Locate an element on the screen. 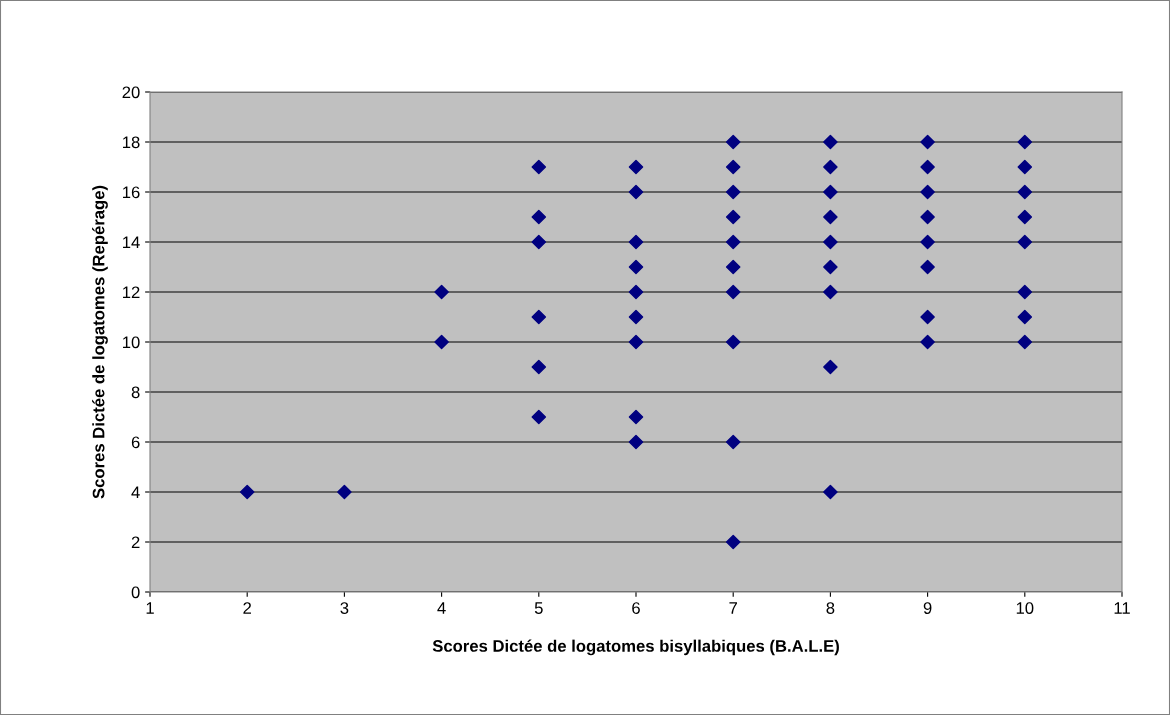 The height and width of the screenshot is (715, 1170). y-tick-label: 4 is located at coordinates (135, 492).